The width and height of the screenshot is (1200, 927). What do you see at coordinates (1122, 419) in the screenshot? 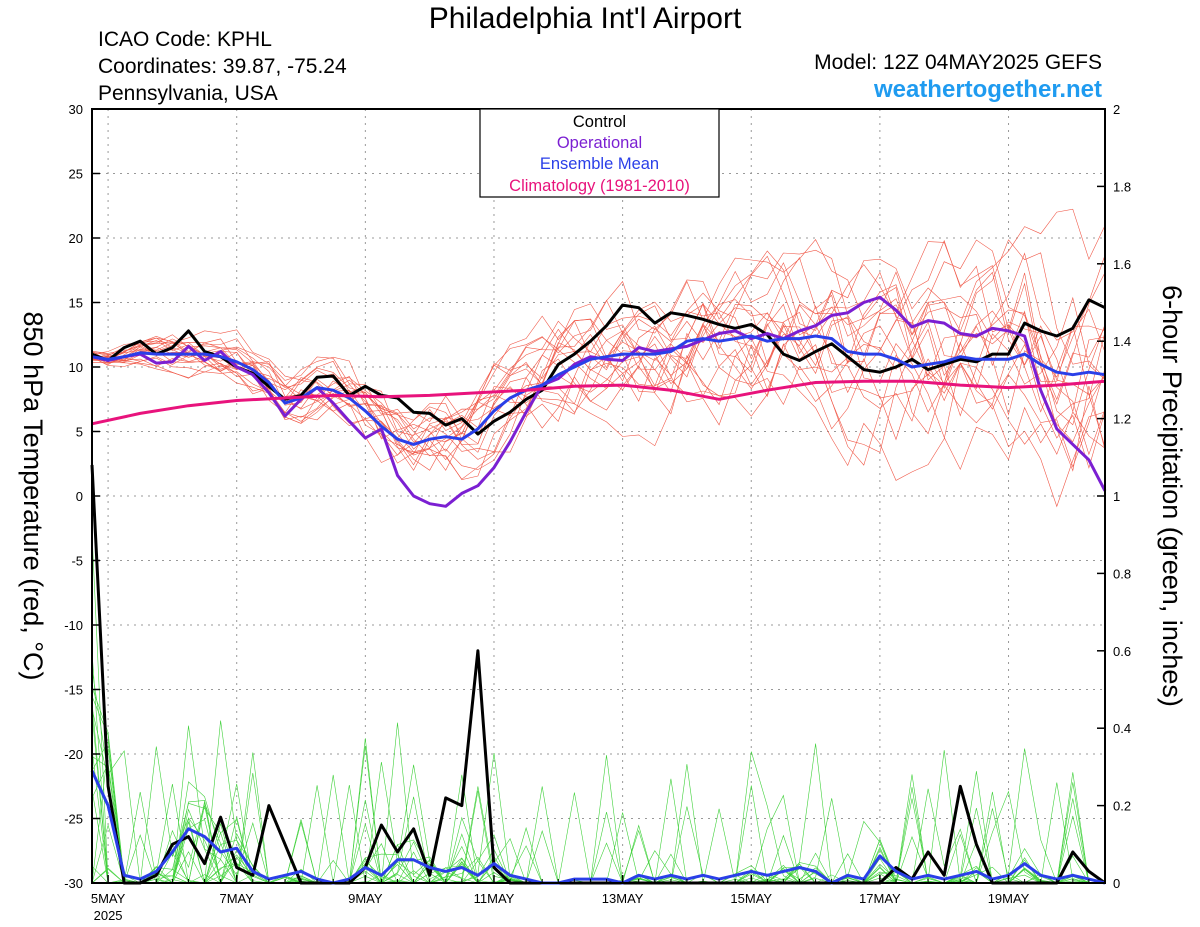
I see `y2-tick-label: 1.2` at bounding box center [1122, 419].